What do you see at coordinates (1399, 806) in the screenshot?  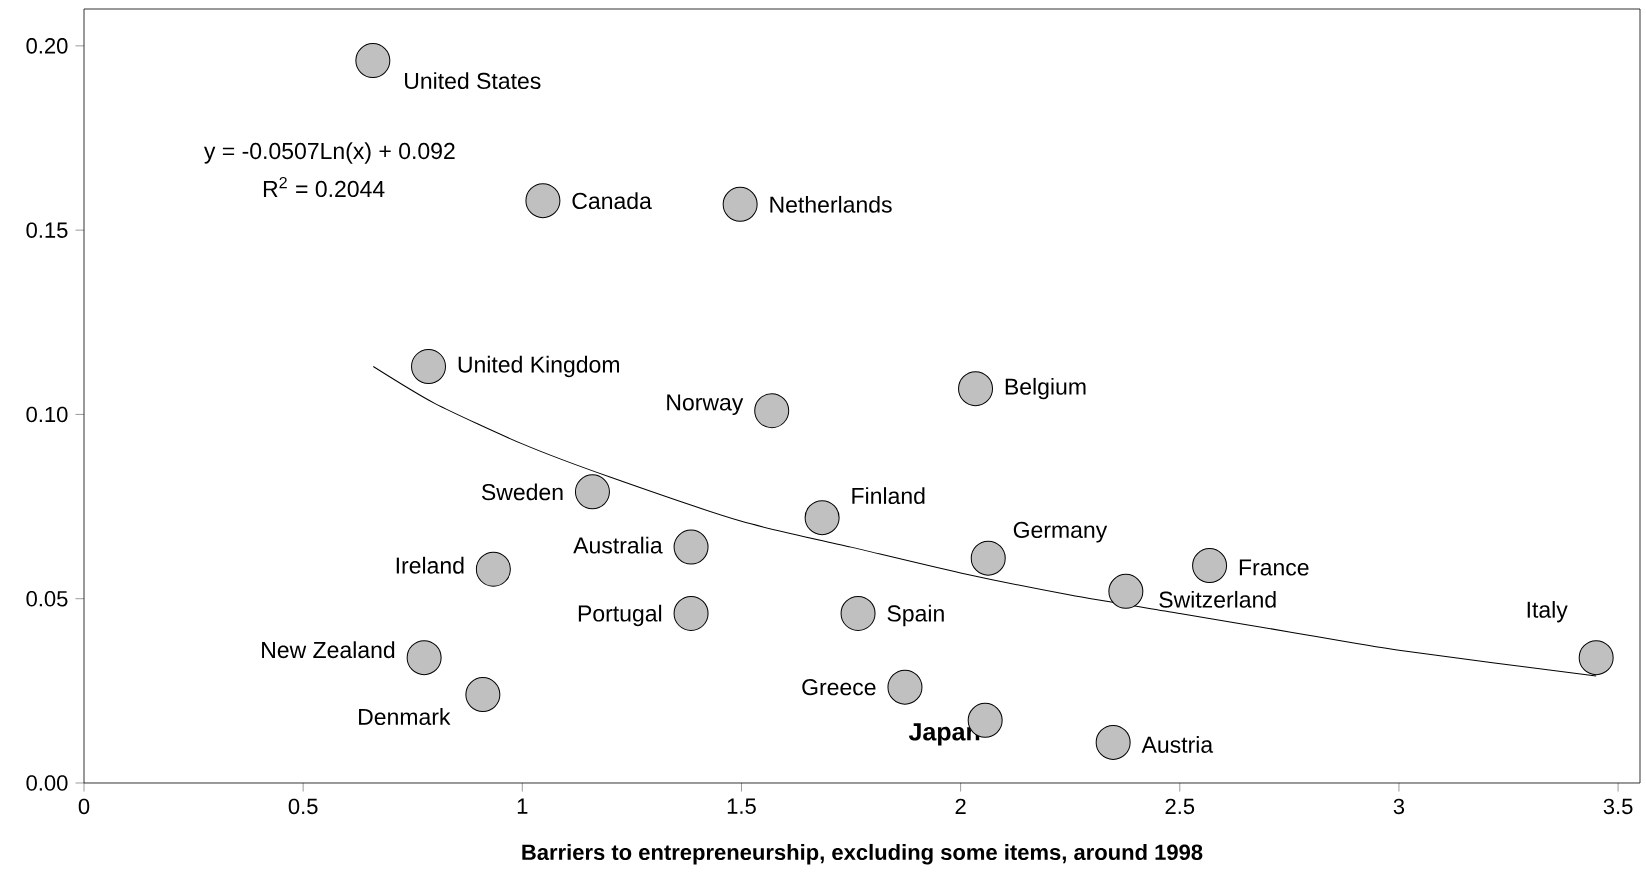 I see `x-tick-label: 3` at bounding box center [1399, 806].